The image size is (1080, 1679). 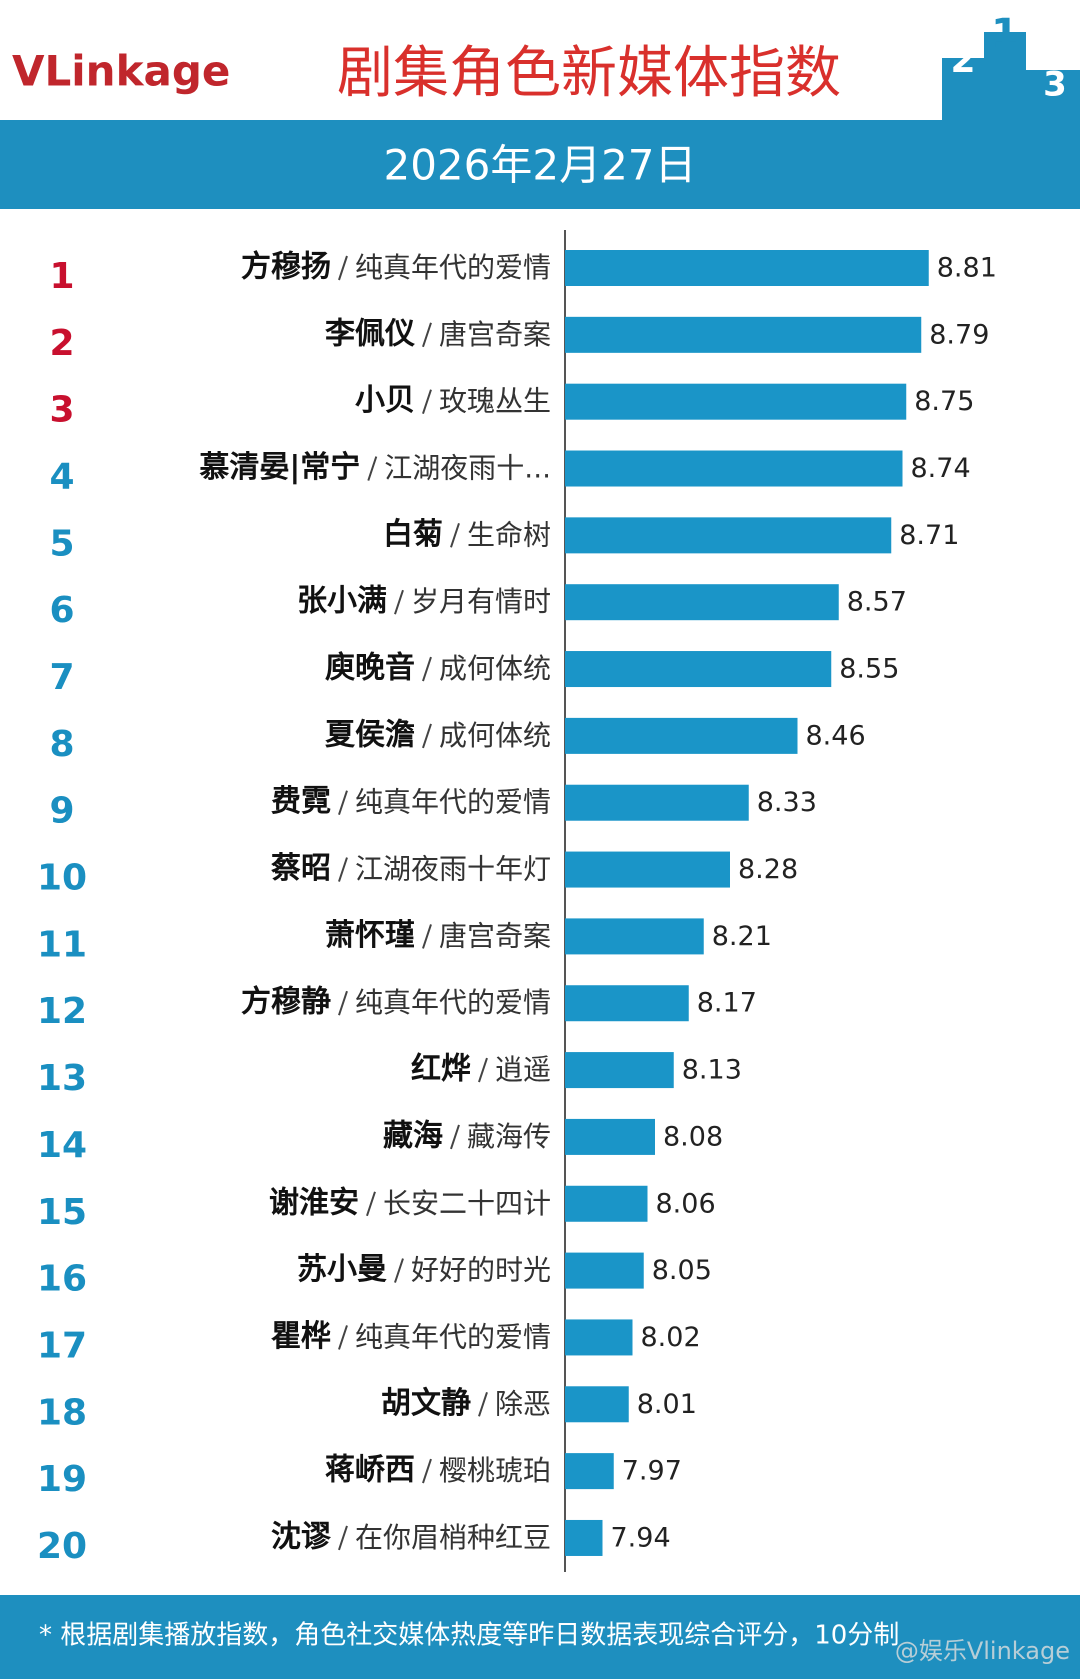 I want to click on y-tick-label: 沈谬, so click(x=301, y=1536).